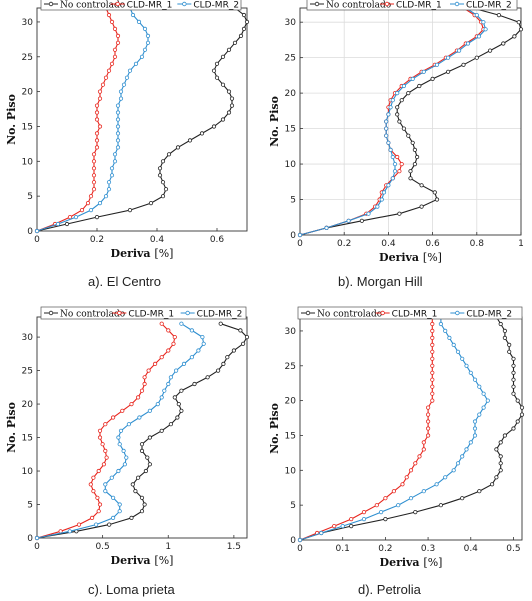 This screenshot has width=532, height=601. What do you see at coordinates (293, 201) in the screenshot?
I see `y-tick-label: 5` at bounding box center [293, 201].